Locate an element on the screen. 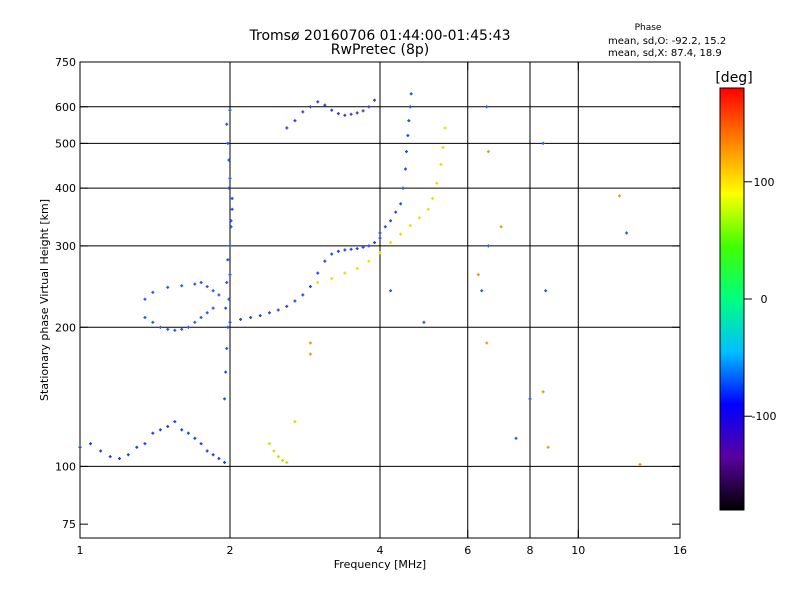  y-tick-label: 500 is located at coordinates (65, 143).